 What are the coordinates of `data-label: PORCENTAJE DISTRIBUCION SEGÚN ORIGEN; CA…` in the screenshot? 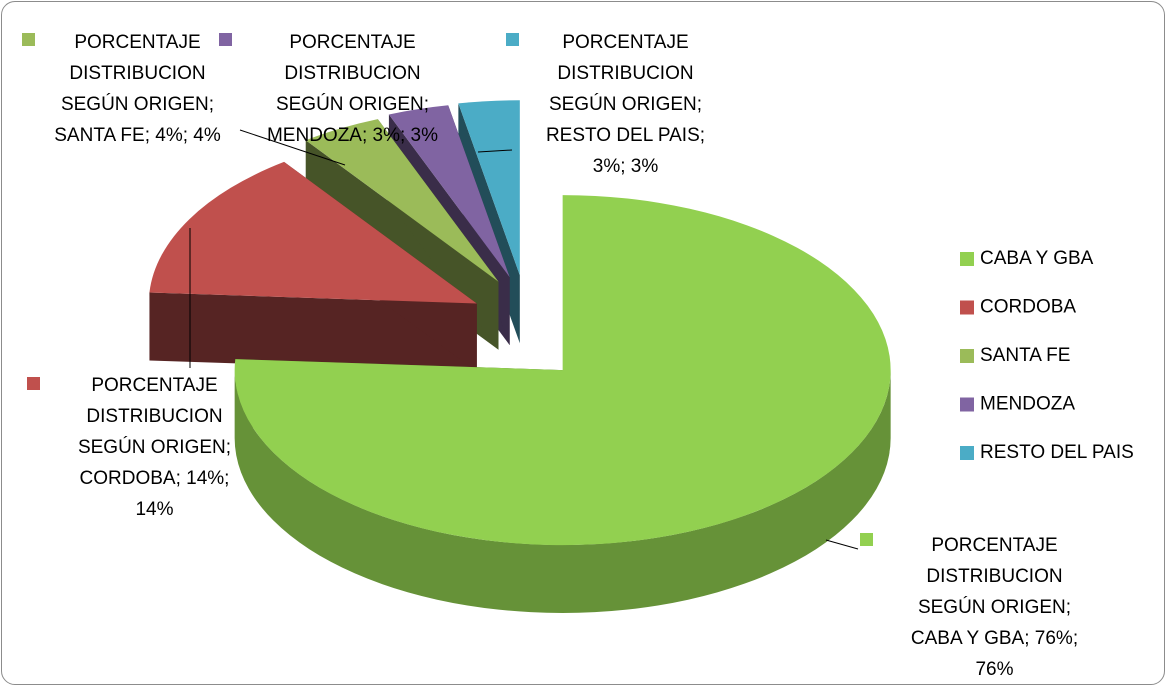 It's located at (994, 607).